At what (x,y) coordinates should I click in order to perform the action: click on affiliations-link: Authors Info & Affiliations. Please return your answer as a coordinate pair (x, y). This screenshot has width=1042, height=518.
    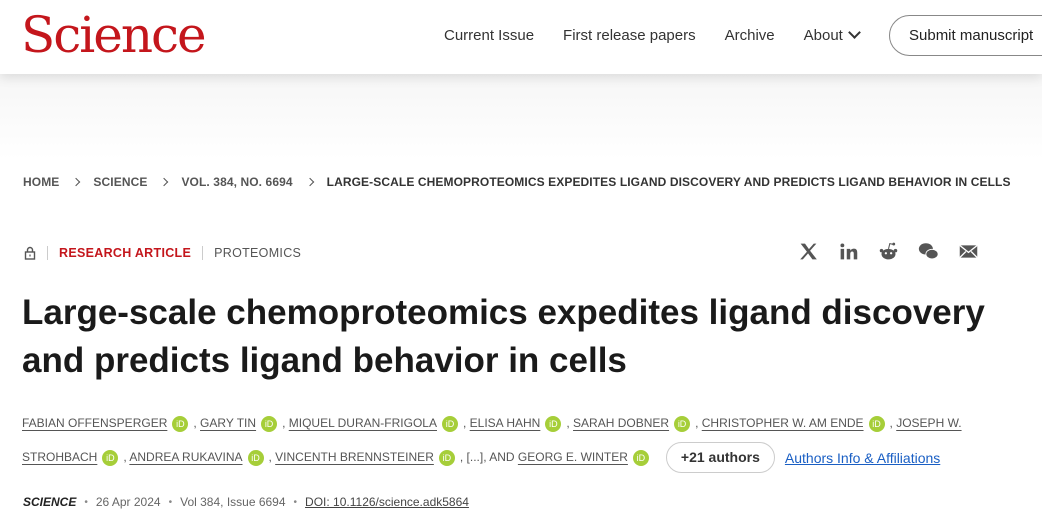
    Looking at the image, I should click on (862, 457).